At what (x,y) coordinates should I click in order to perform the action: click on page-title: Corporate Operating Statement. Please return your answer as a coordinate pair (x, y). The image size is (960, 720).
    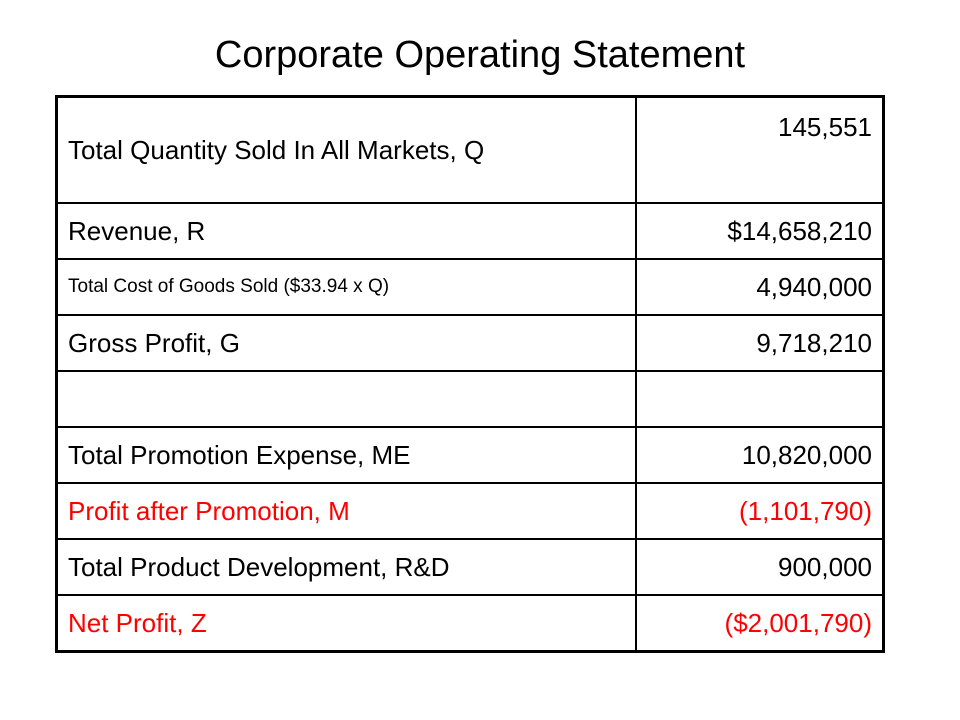
    Looking at the image, I should click on (480, 55).